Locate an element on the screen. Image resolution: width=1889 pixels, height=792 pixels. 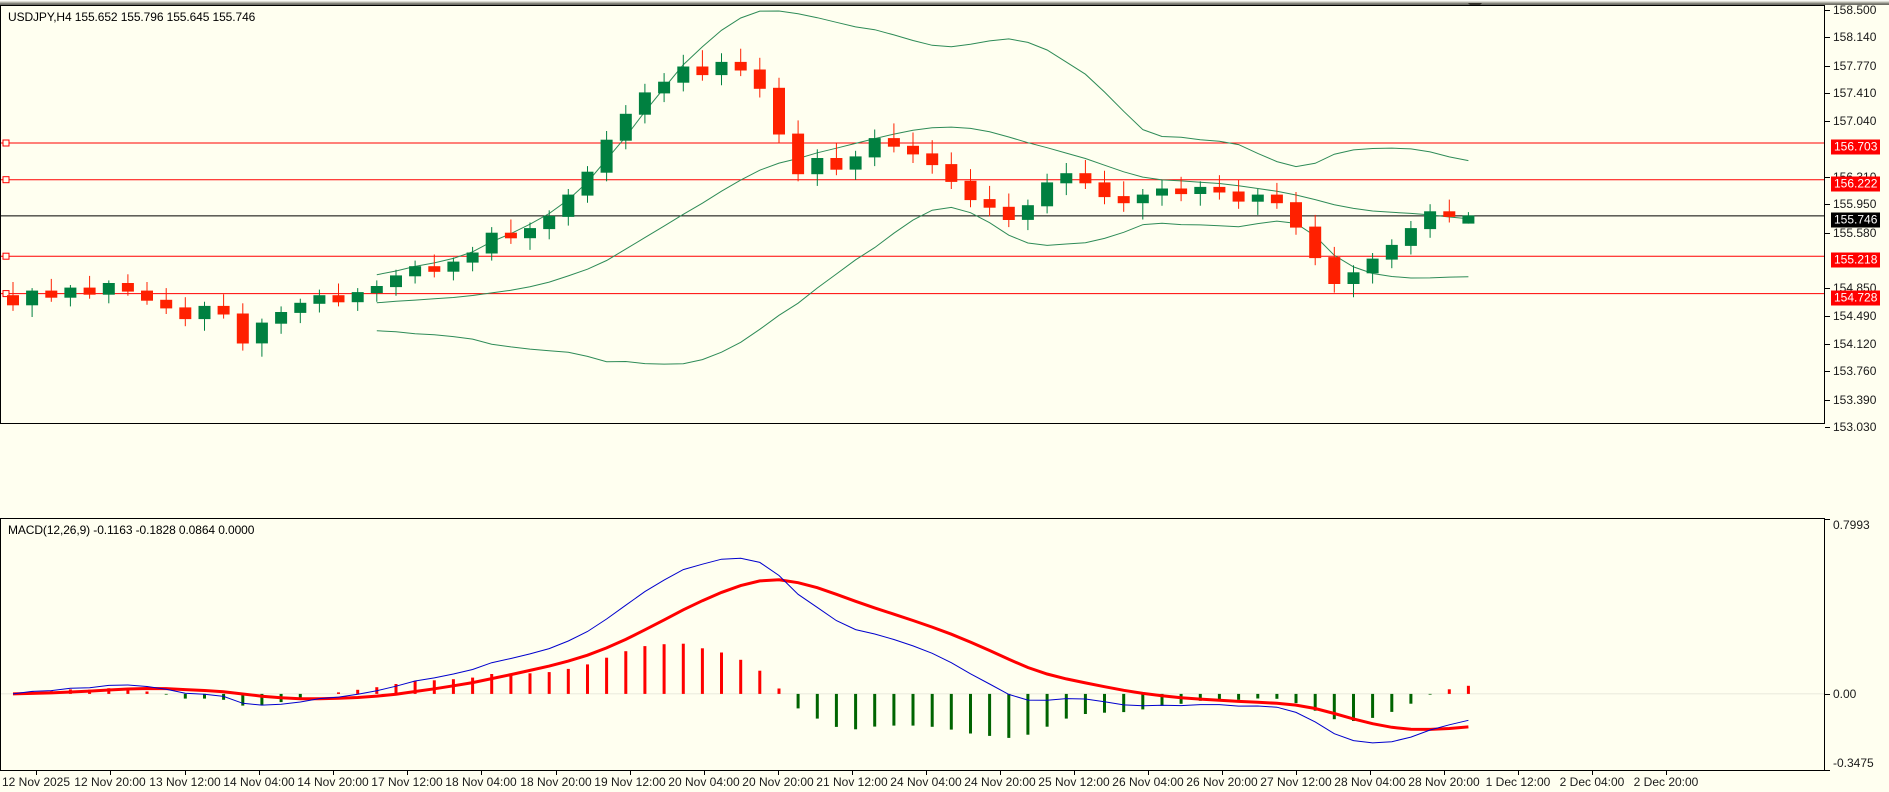
price-level-badge: 156.222 is located at coordinates (1856, 184).